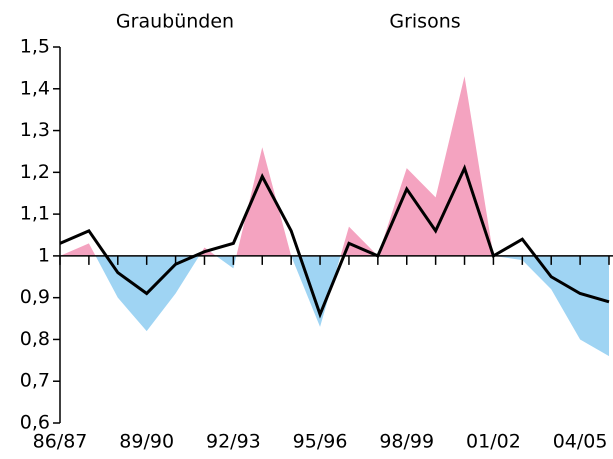 The width and height of the screenshot is (613, 459). I want to click on y-tick-label: 0,7, so click(35, 381).